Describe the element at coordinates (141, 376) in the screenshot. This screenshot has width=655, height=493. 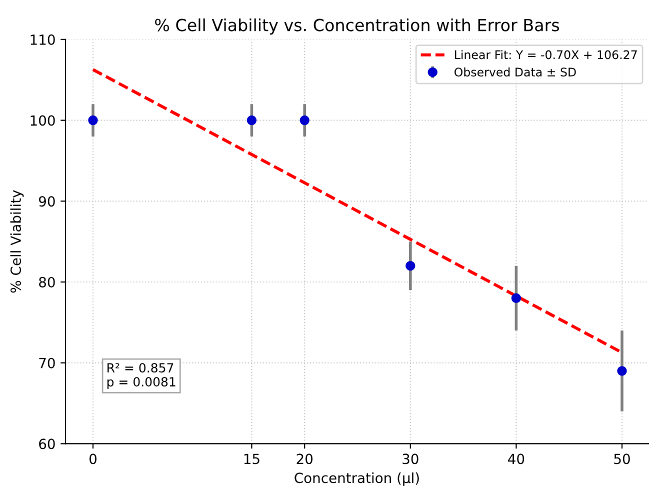
I see `annotation: R² = 0.857 p = 0.0081` at that location.